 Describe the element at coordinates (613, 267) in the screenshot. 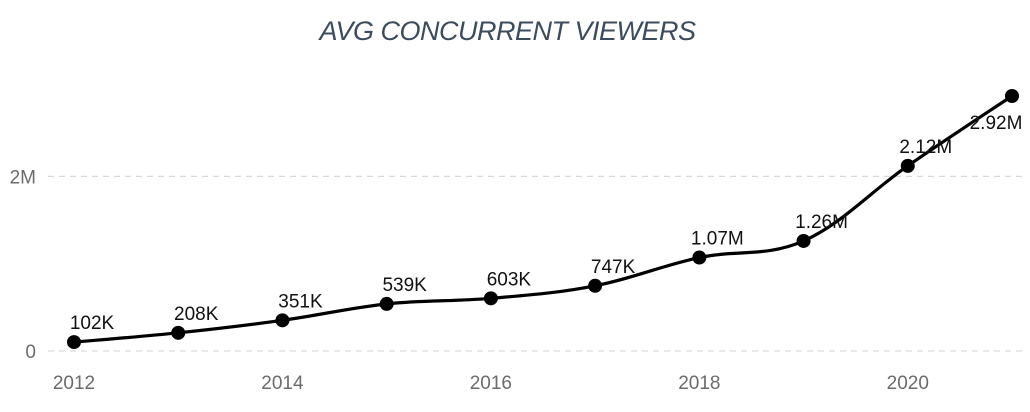

I see `data-label: 747K` at that location.